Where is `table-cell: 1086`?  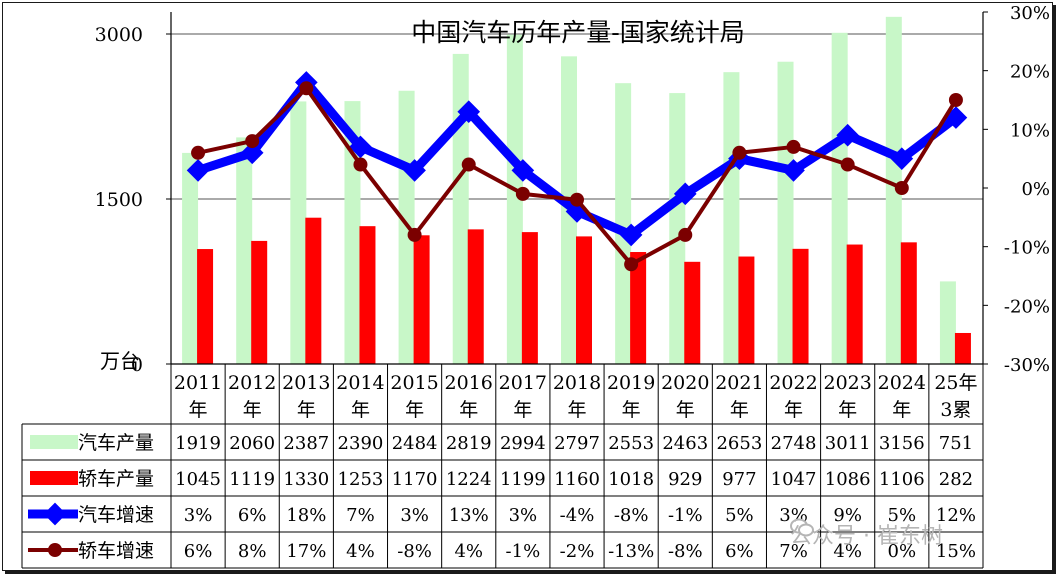
table-cell: 1086 is located at coordinates (848, 479).